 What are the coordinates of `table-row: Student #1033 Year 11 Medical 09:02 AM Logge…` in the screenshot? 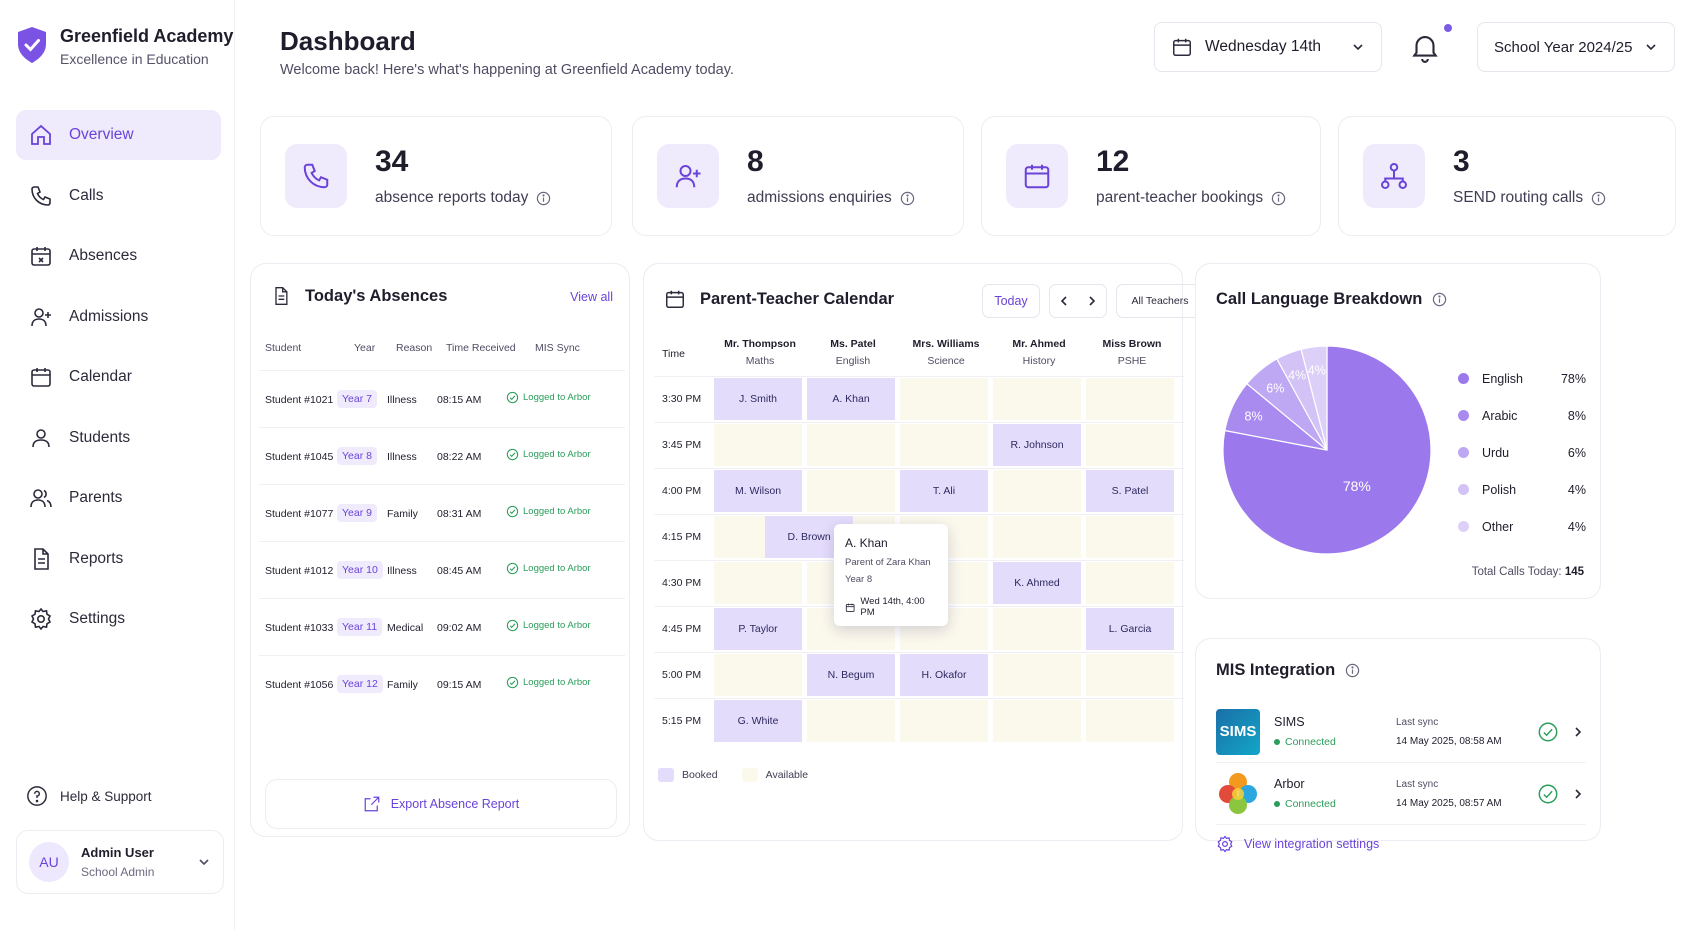 It's located at (442, 629).